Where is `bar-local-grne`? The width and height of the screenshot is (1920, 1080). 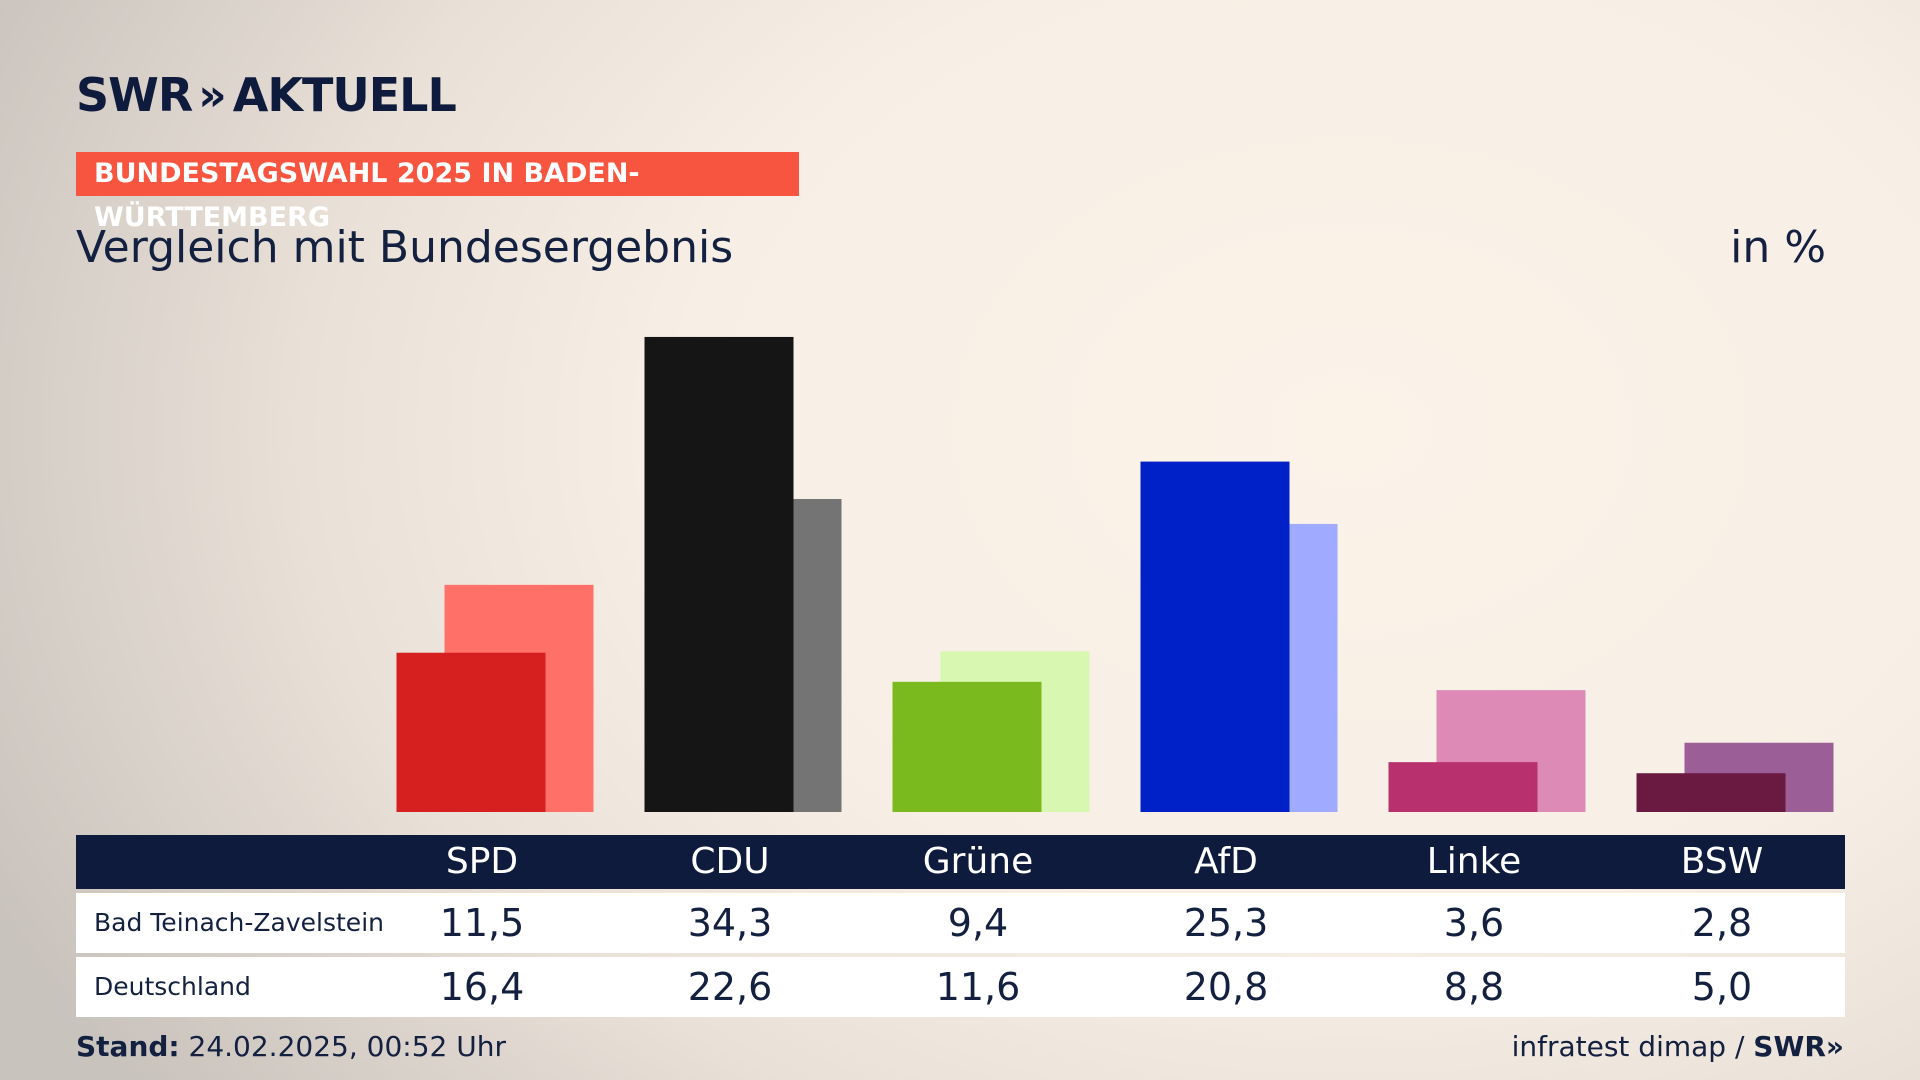
bar-local-grne is located at coordinates (967, 746).